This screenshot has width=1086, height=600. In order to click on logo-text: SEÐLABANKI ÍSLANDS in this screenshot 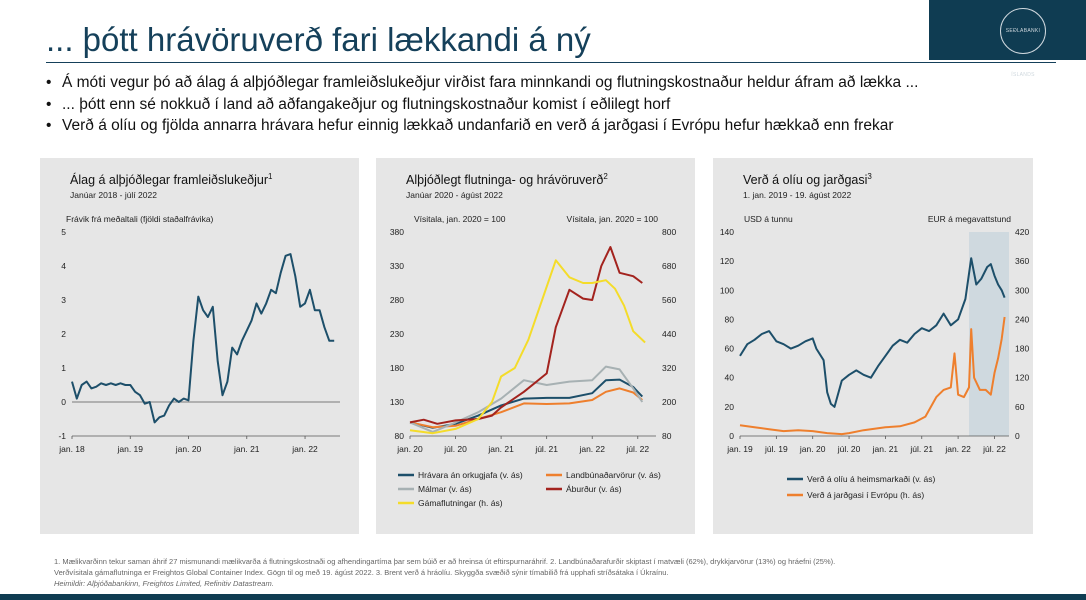, I will do `click(1023, 53)`.